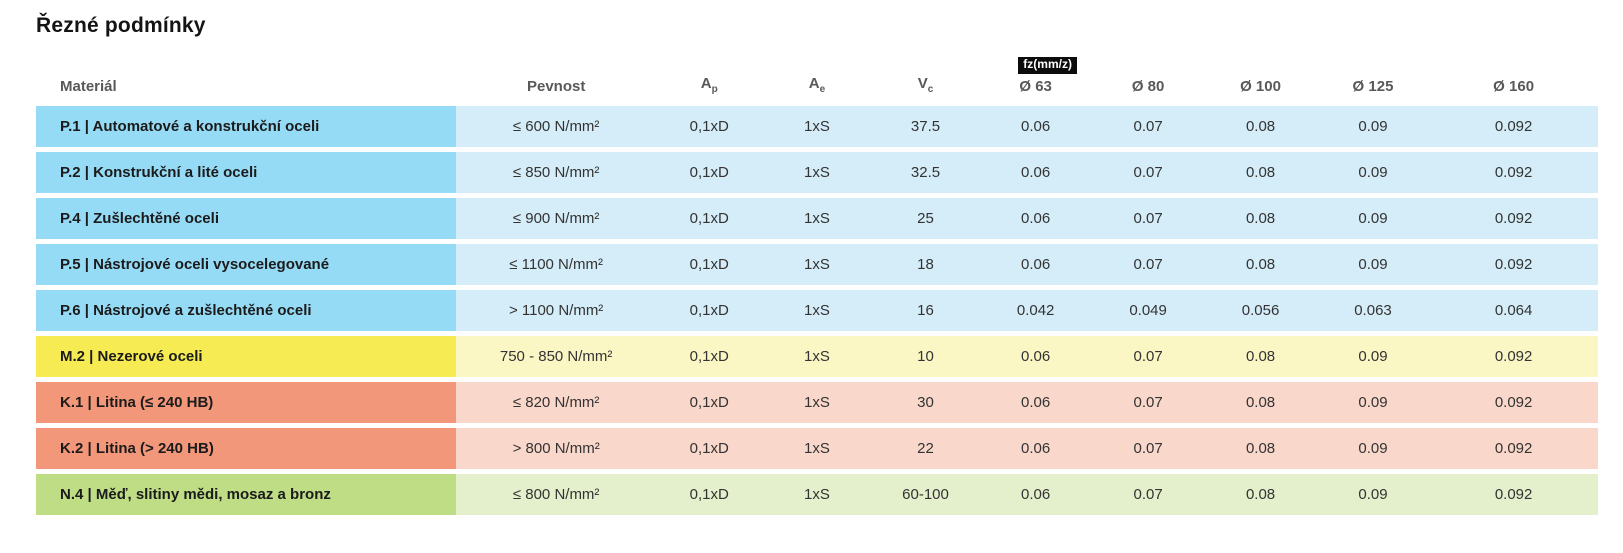 The height and width of the screenshot is (553, 1623). Describe the element at coordinates (1035, 86) in the screenshot. I see `d63-label: Ø 63` at that location.